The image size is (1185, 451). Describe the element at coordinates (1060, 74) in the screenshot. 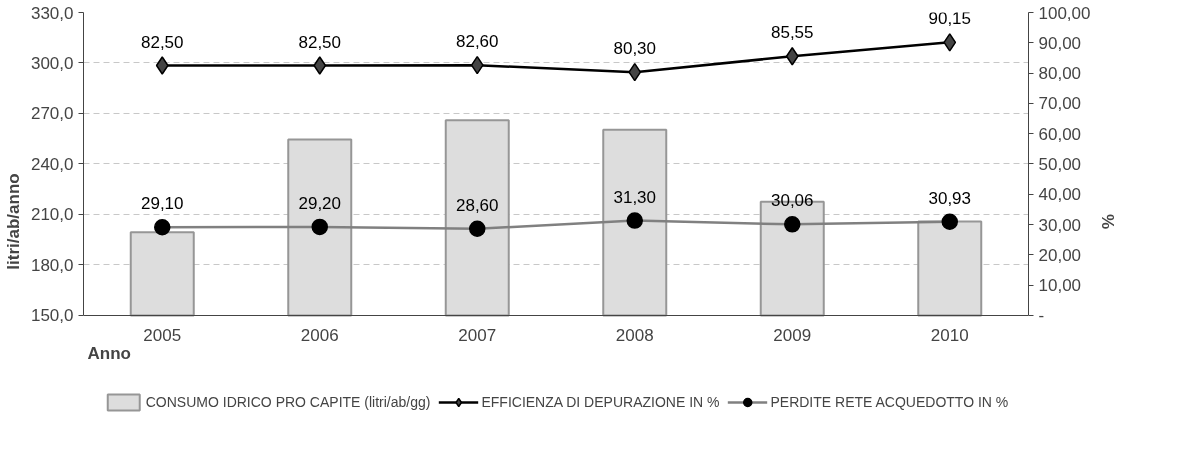

I see `y2-tick-label: 80,00` at that location.